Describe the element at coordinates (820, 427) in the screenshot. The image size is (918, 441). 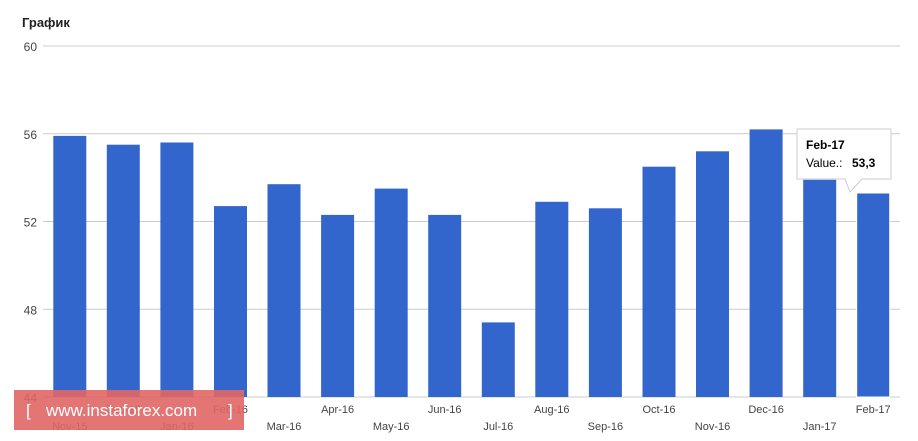
I see `x-tick-label: Jan-17` at that location.